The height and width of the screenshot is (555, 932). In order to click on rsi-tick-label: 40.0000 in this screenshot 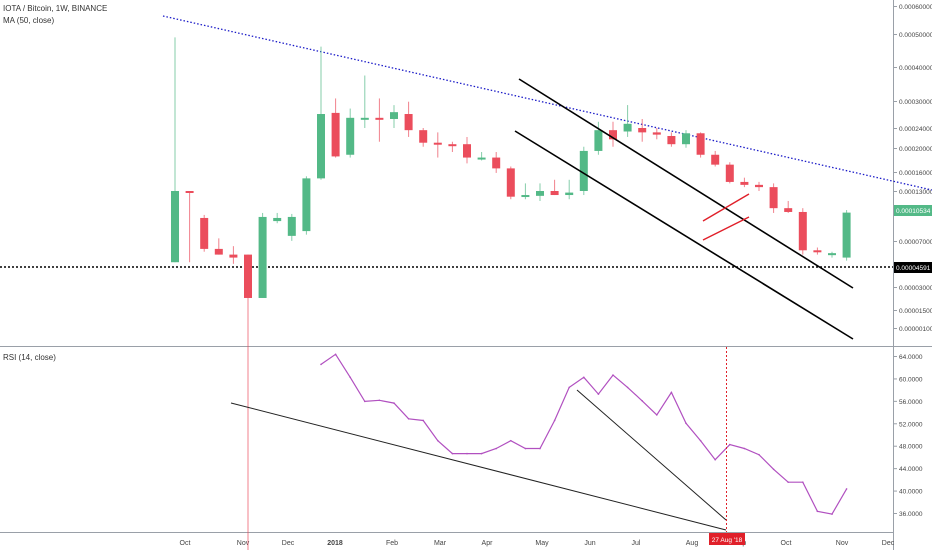, I will do `click(911, 492)`.